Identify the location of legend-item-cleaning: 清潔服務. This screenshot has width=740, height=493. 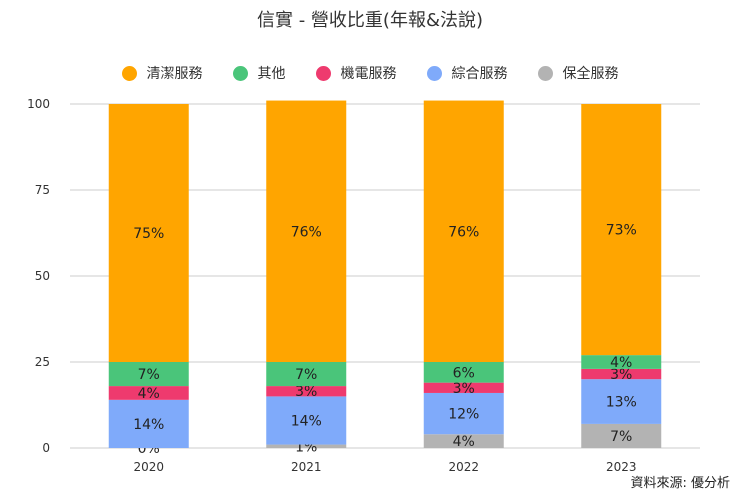
(162, 73).